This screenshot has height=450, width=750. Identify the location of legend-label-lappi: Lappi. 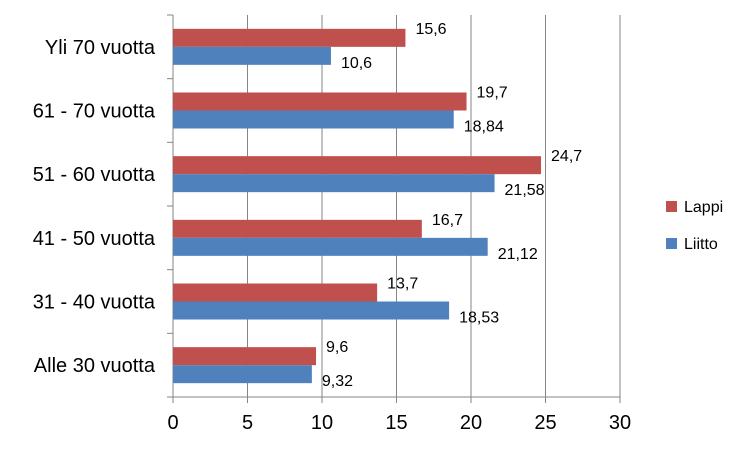
(703, 207).